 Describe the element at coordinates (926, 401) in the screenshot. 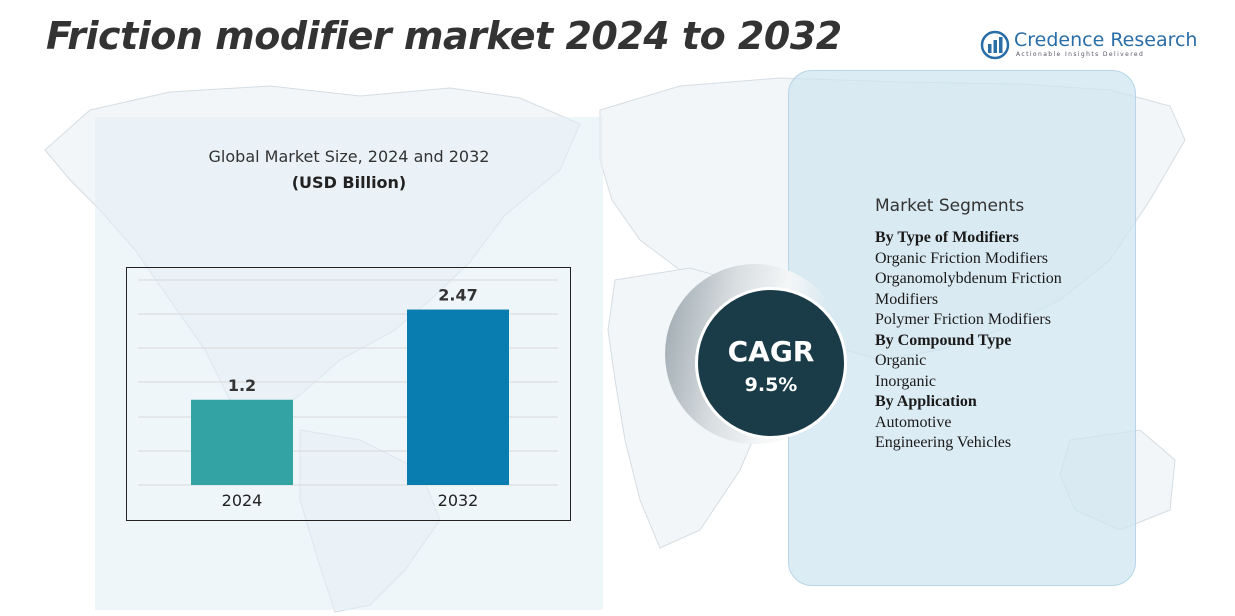

I see `segment-category: By Application` at that location.